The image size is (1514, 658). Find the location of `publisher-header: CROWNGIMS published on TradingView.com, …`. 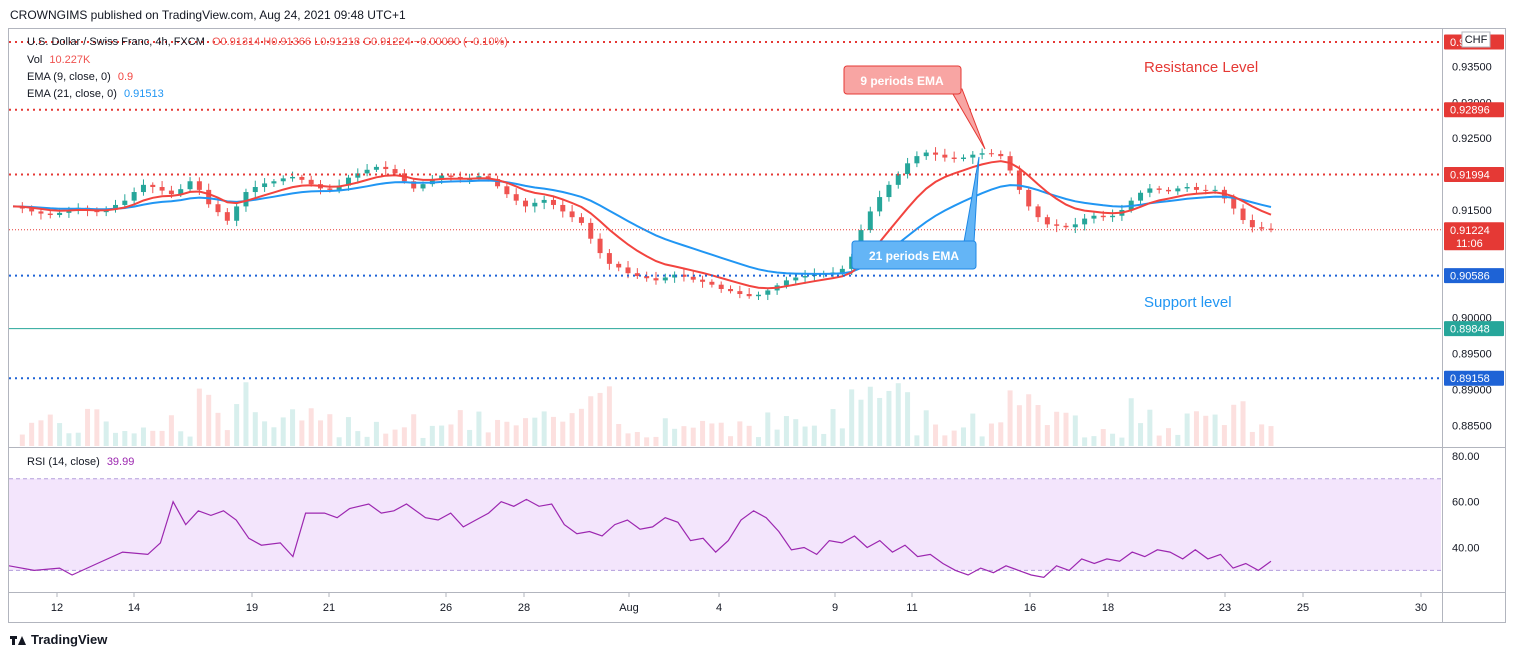

publisher-header: CROWNGIMS published on TradingView.com, … is located at coordinates (208, 15).